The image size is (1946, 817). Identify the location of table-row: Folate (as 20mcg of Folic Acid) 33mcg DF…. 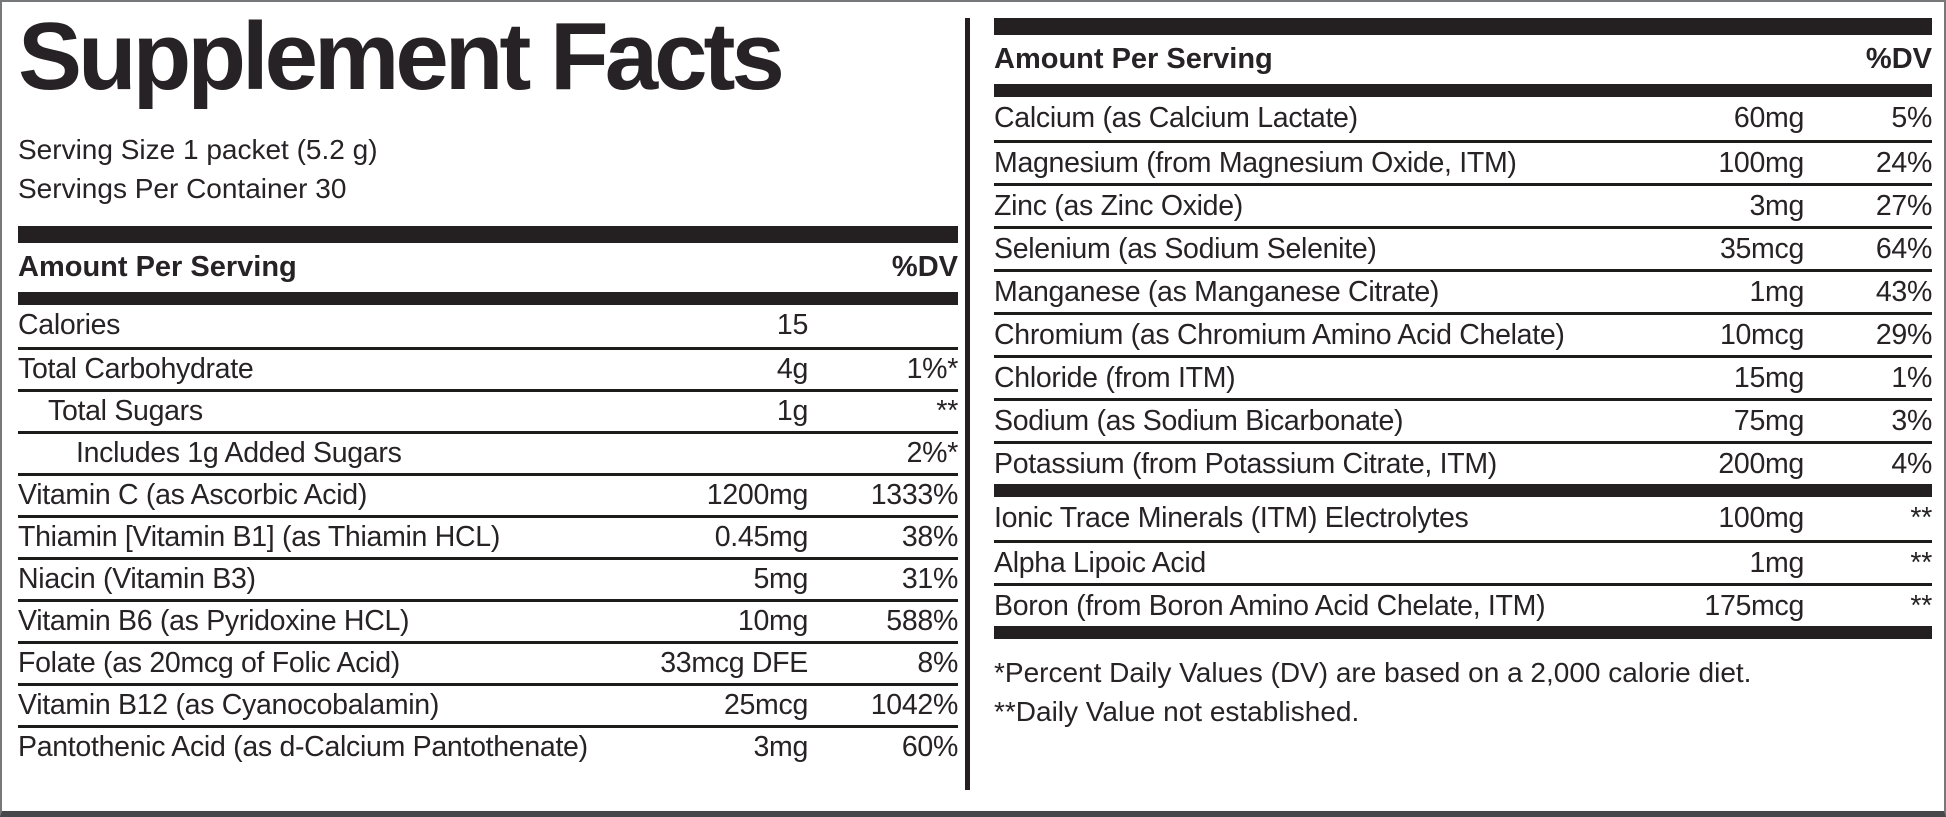
(488, 661).